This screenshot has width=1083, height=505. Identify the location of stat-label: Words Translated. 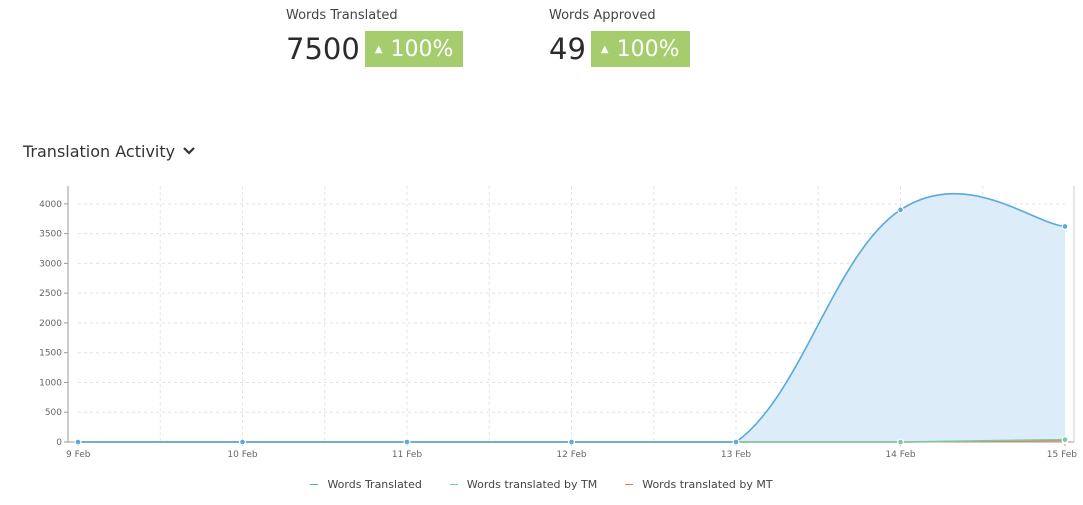
(342, 15).